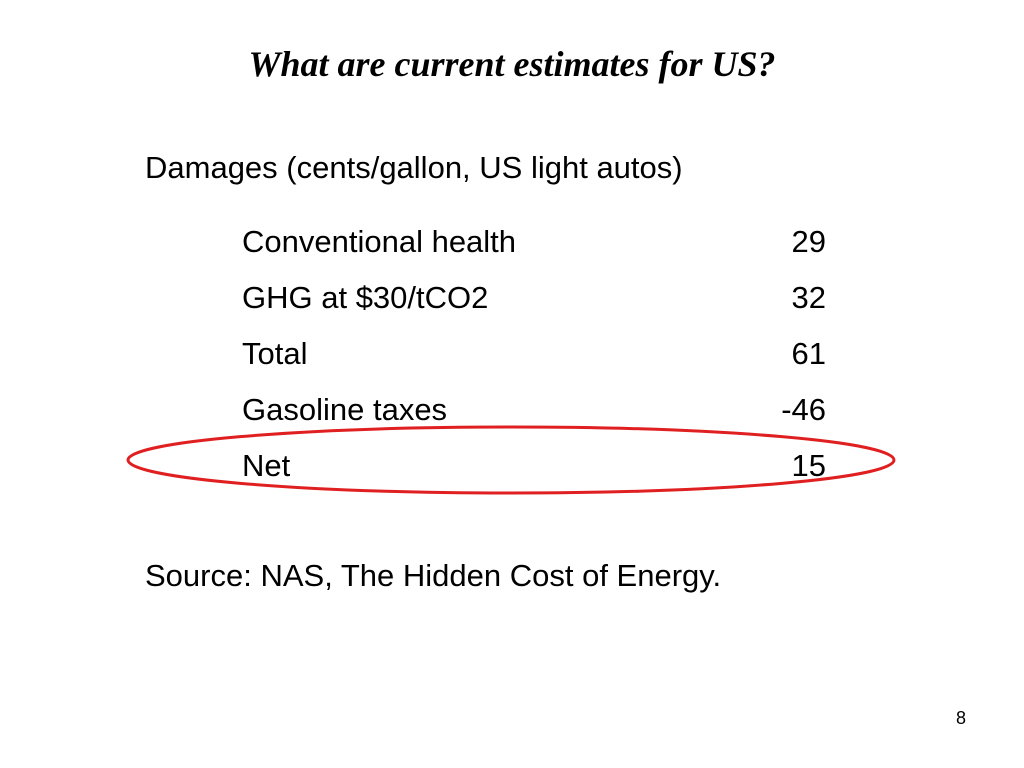 This screenshot has height=768, width=1024. I want to click on row-label-ghg: GHG at $30/tCO2, so click(365, 297).